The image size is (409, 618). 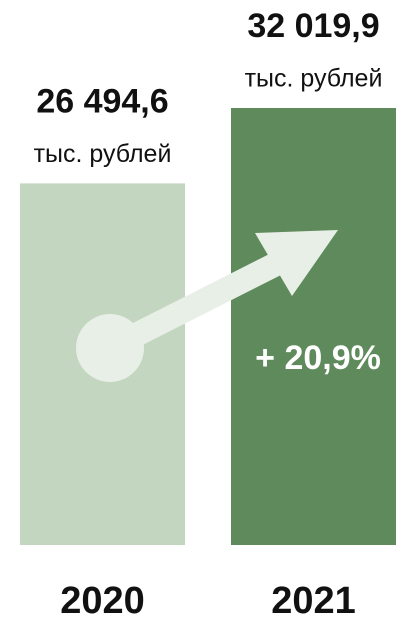 What do you see at coordinates (102, 101) in the screenshot?
I see `value-label: 26 494,6` at bounding box center [102, 101].